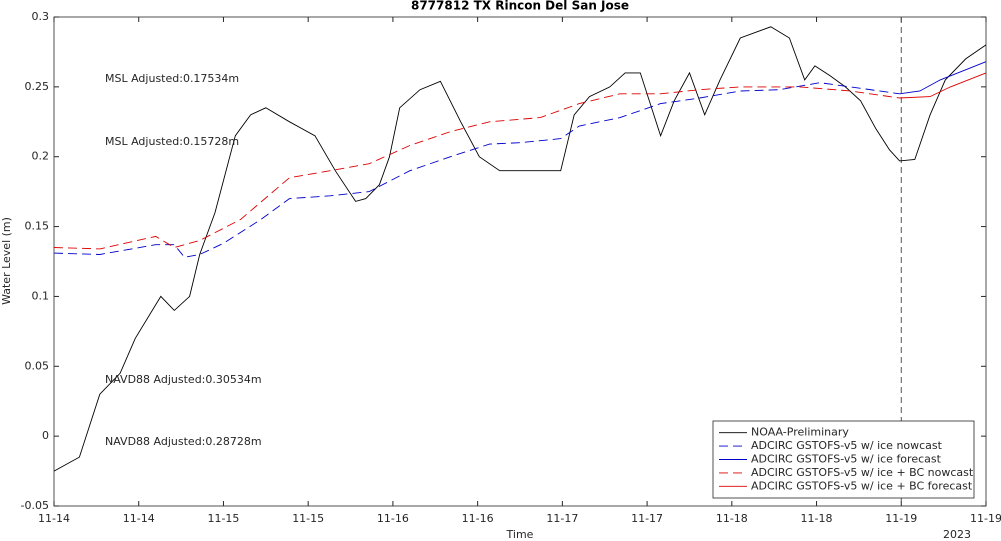 Image resolution: width=1001 pixels, height=541 pixels. Describe the element at coordinates (172, 78) in the screenshot. I see `annotation: MSL Adjusted:0.17534m` at that location.